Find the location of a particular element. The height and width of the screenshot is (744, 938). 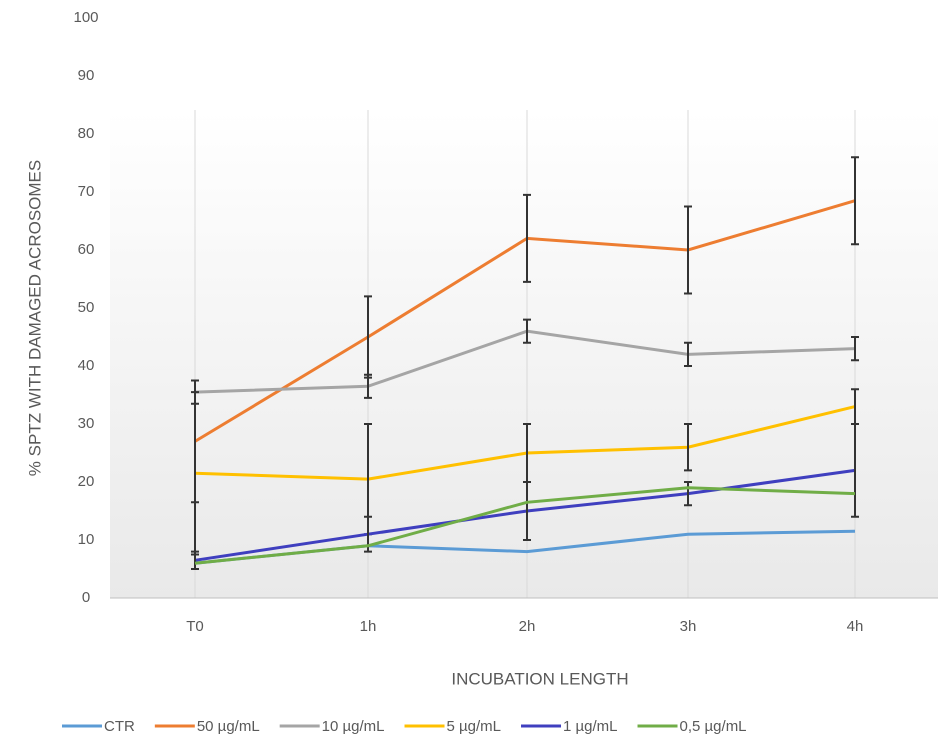

y-tick-label: 40 is located at coordinates (86, 365).